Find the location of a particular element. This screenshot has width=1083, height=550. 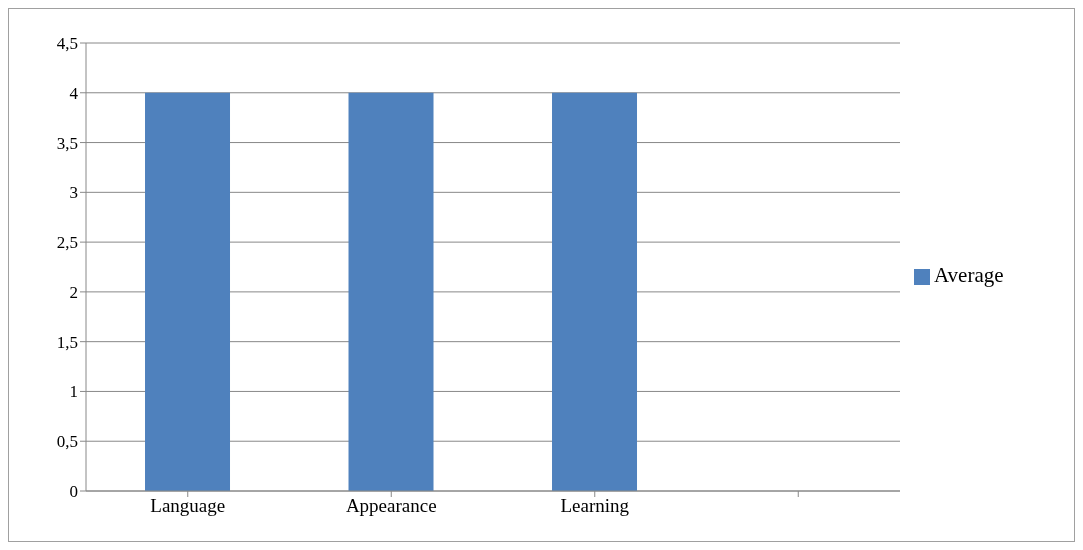

y-tick-label: 2 is located at coordinates (73, 292).